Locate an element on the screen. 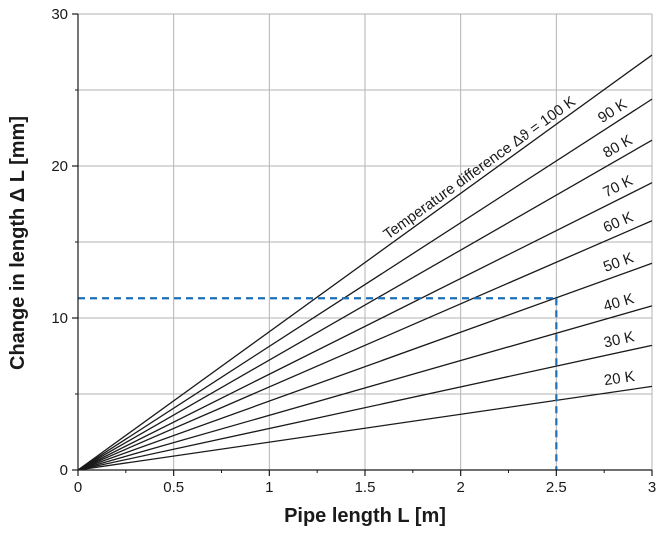 The width and height of the screenshot is (657, 535). y-tick-label: 30 is located at coordinates (59, 14).